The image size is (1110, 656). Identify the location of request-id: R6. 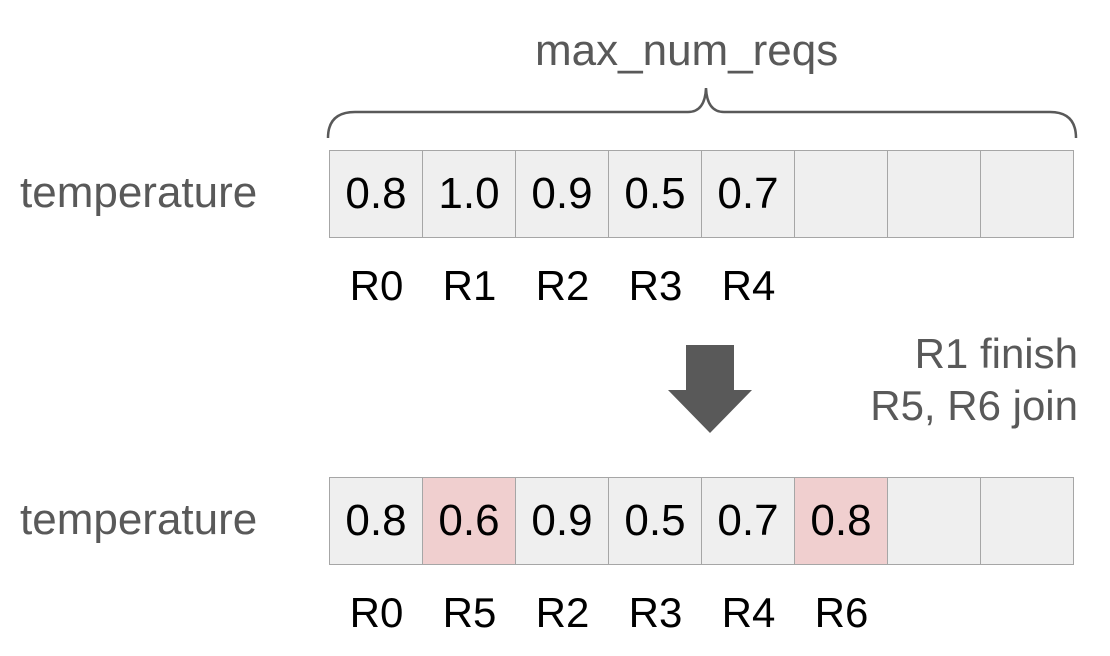
(841, 612).